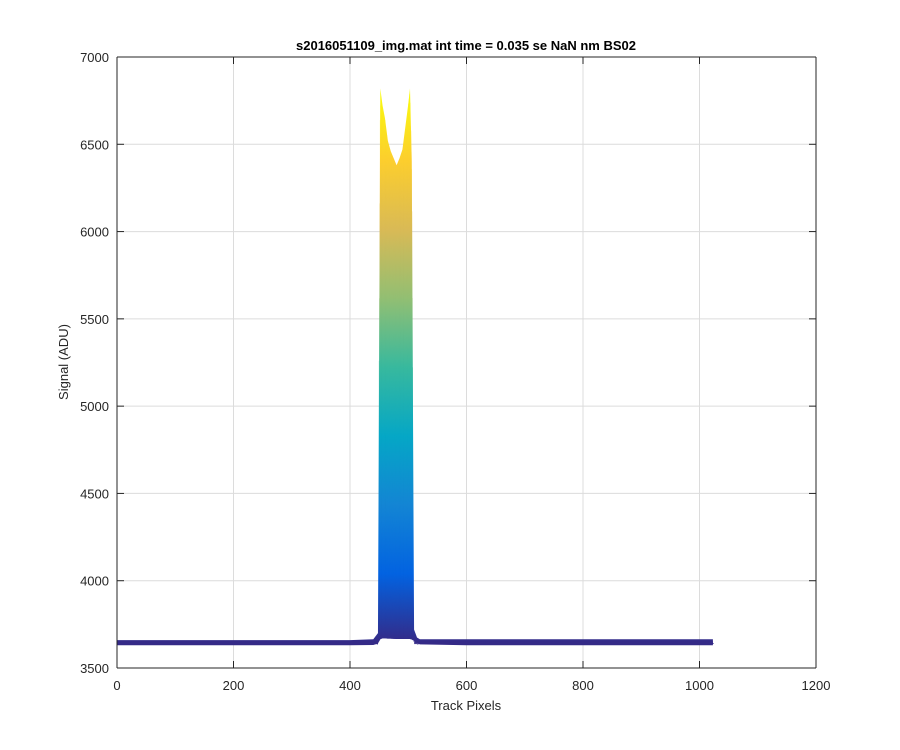 This screenshot has height=750, width=900. I want to click on x-tick-label: 200, so click(234, 685).